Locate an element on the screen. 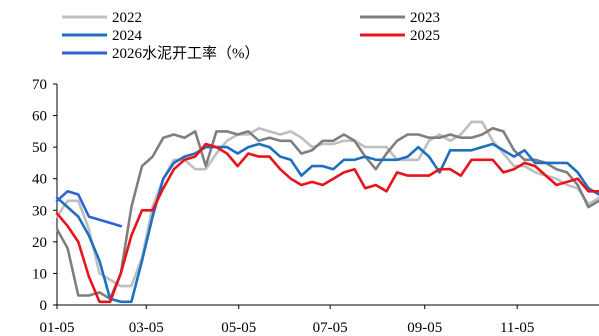  legend-item-0: 2022 is located at coordinates (102, 18).